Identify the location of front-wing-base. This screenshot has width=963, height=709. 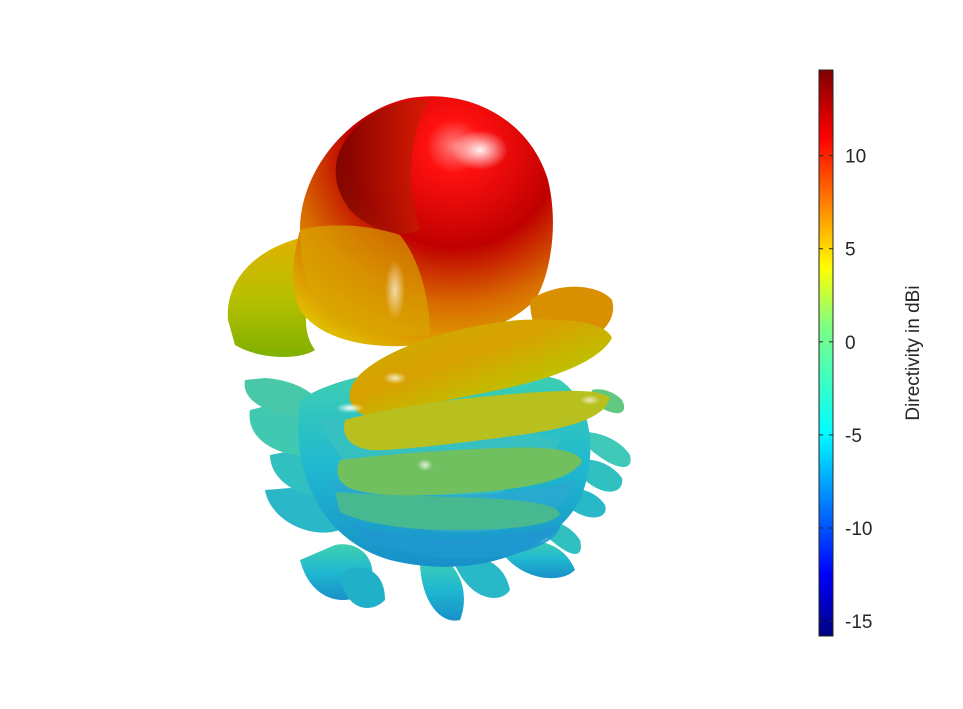
(447, 511).